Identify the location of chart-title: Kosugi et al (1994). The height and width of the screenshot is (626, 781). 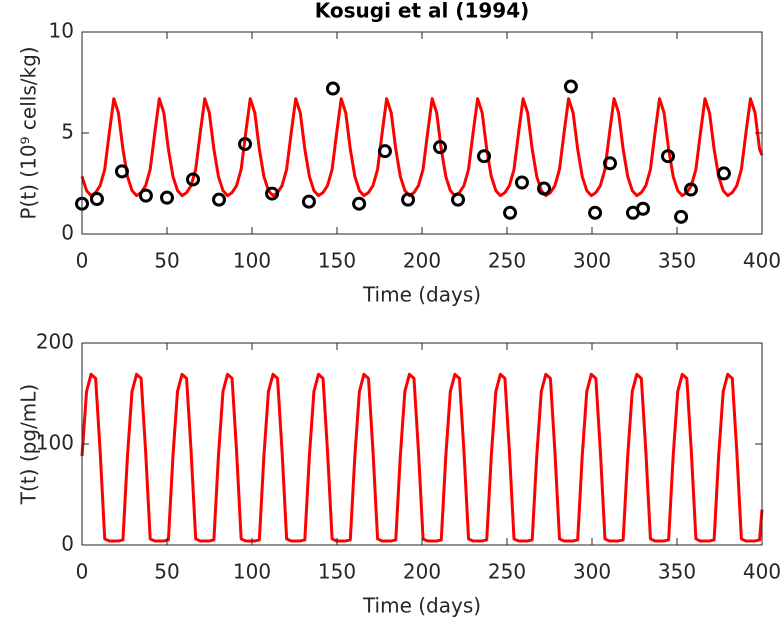
(422, 11).